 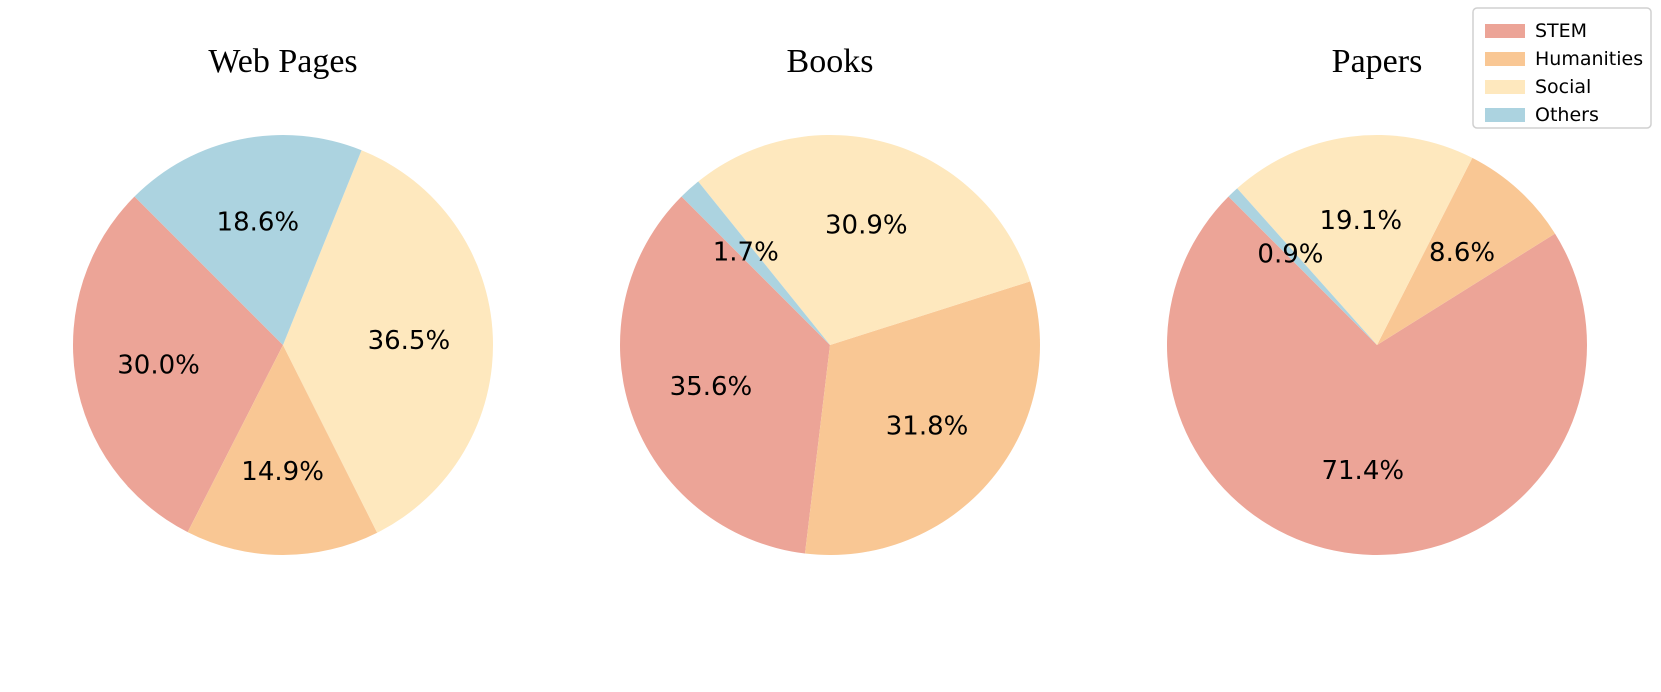 What do you see at coordinates (1361, 221) in the screenshot?
I see `pie-slice-label: 19.1%` at bounding box center [1361, 221].